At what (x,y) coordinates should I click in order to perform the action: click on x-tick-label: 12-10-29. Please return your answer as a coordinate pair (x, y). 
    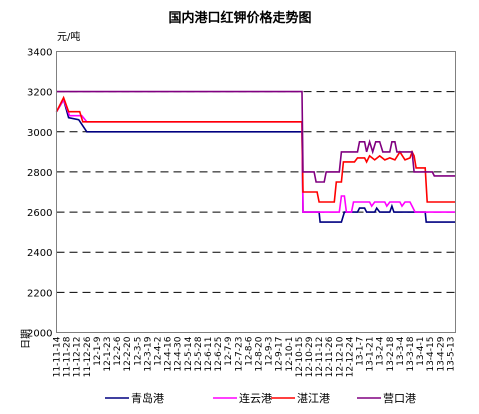
    Looking at the image, I should click on (310, 356).